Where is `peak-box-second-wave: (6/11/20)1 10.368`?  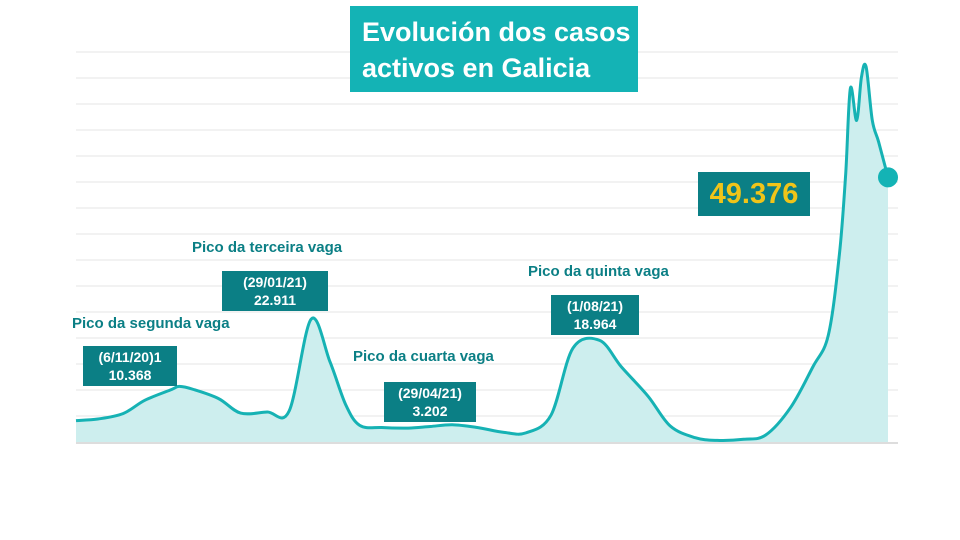
peak-box-second-wave: (6/11/20)1 10.368 is located at coordinates (130, 366).